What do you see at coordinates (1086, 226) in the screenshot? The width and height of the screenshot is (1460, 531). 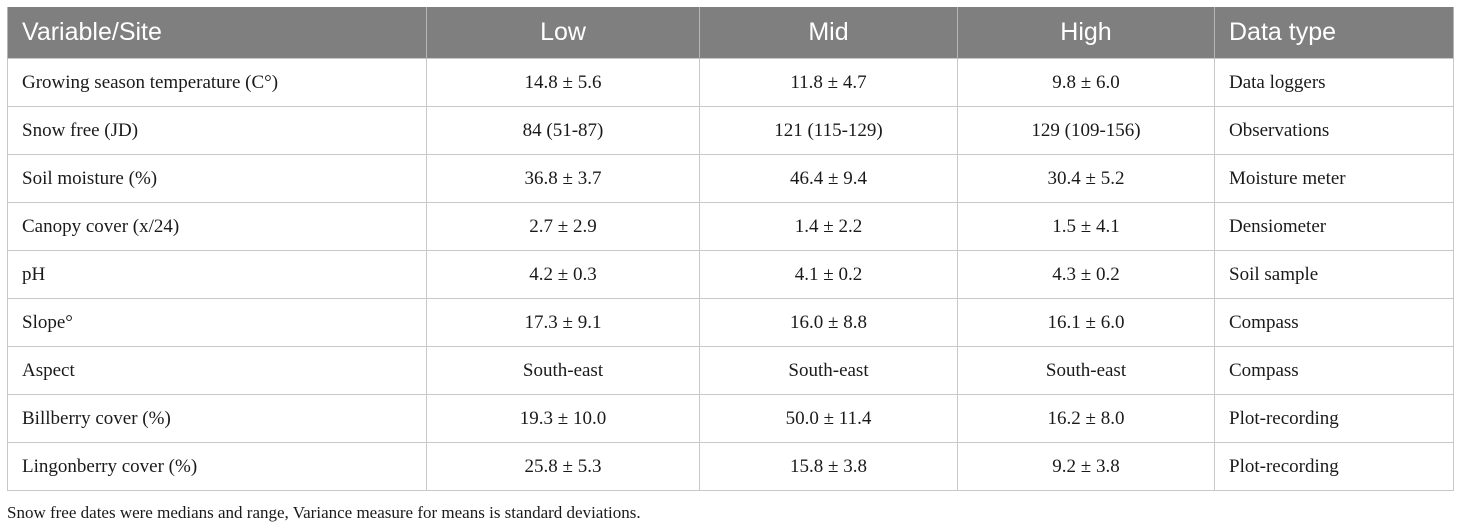 I see `cell-high: 1.5 ± 4.1` at bounding box center [1086, 226].